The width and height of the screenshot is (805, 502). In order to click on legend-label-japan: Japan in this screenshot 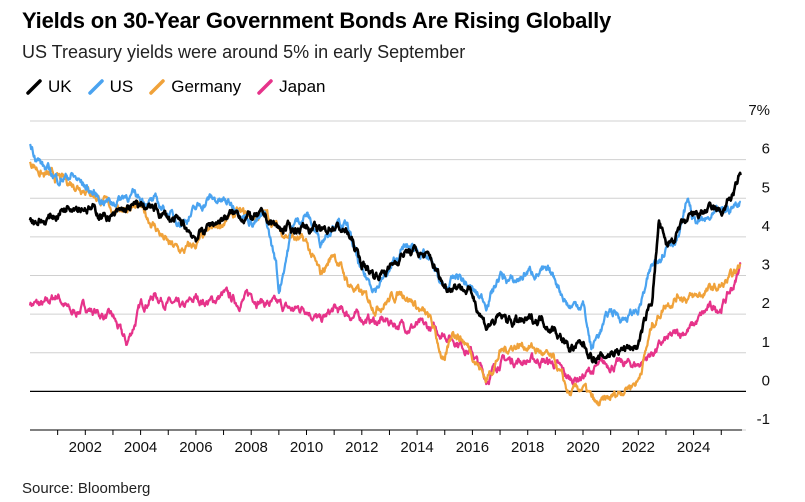, I will do `click(302, 86)`.